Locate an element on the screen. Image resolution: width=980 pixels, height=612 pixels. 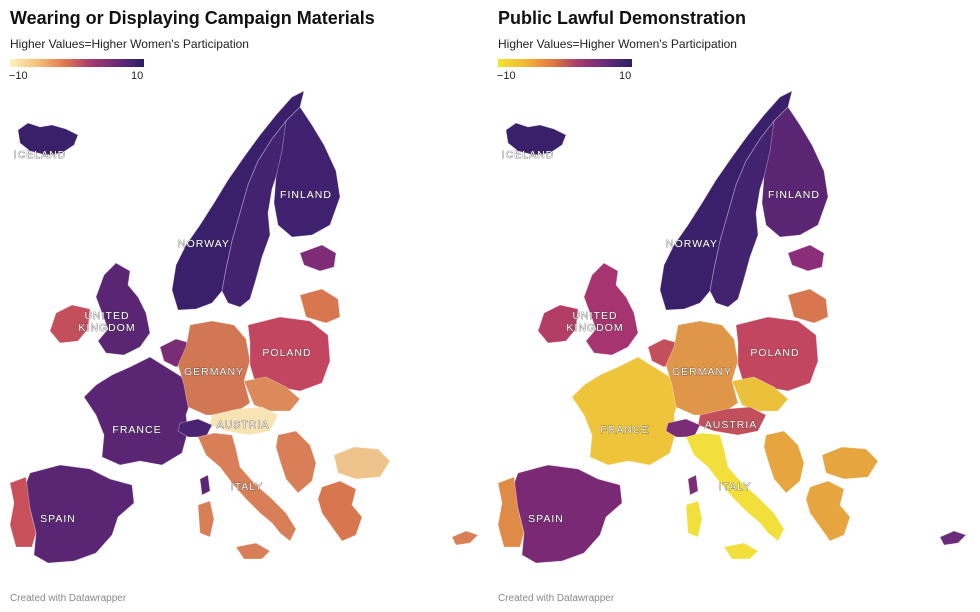
map-title: Public Lawful Demonstration is located at coordinates (622, 18).